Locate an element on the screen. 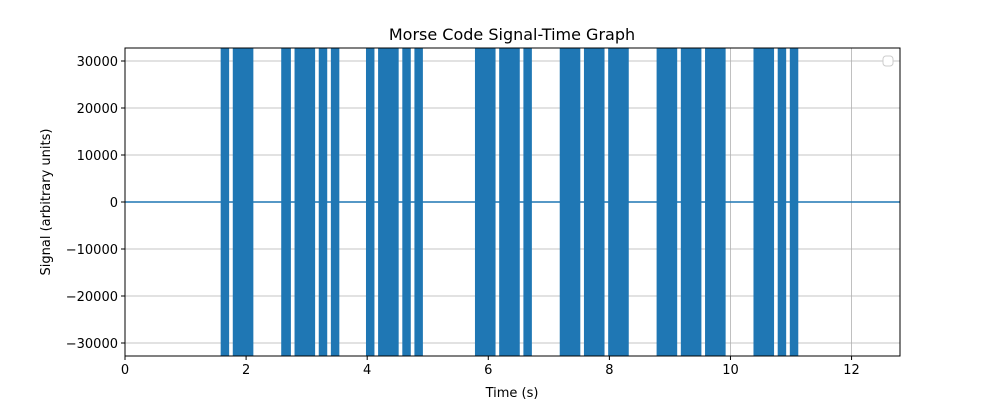 This screenshot has height=404, width=1000. y-tick-label: 30000 is located at coordinates (97, 62).